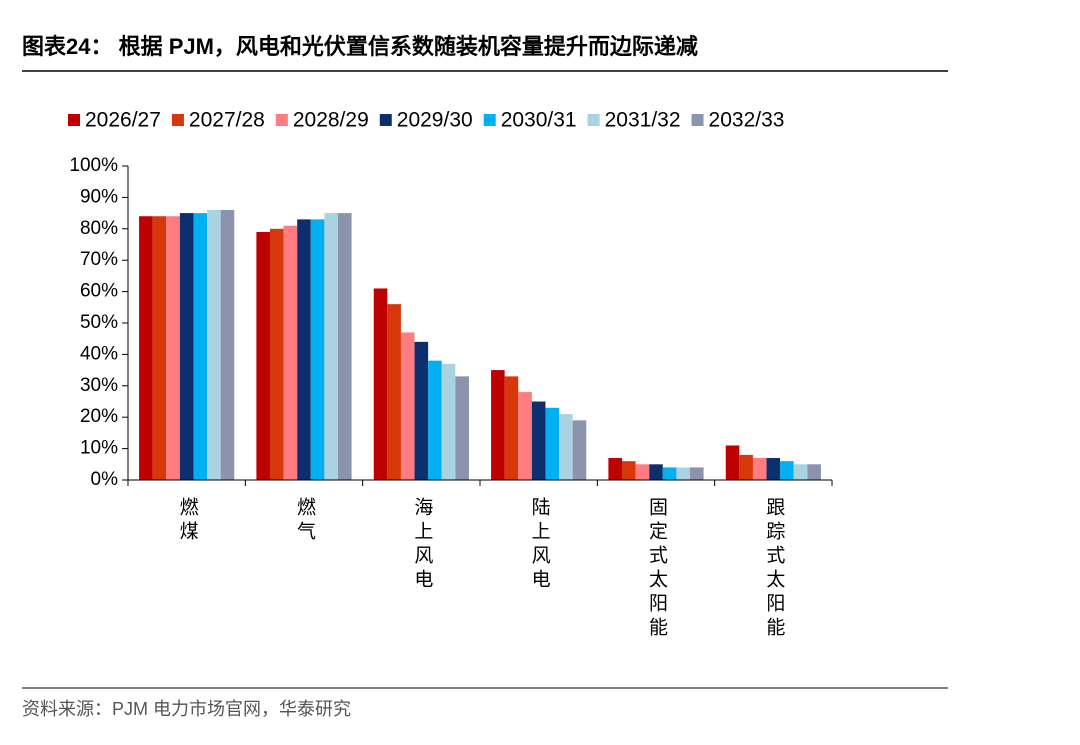  Describe the element at coordinates (360, 46) in the screenshot. I see `chart-title: 图表24： 根据 PJM，风电和光伏置信系数随装机容量提升而边际递减` at that location.